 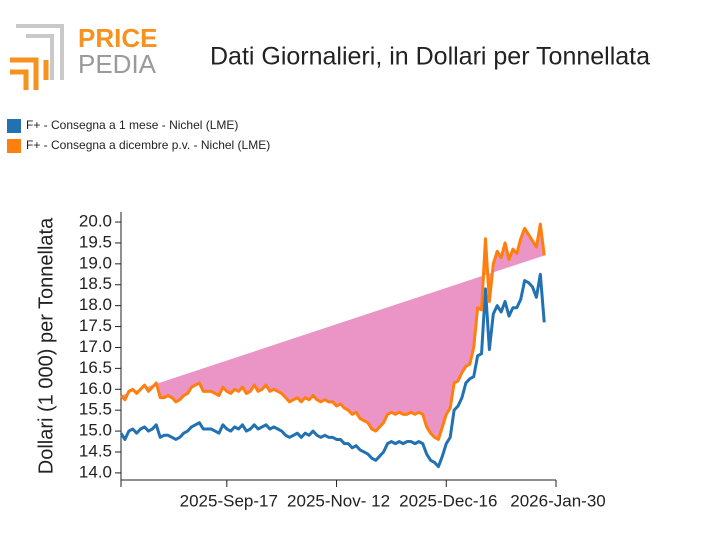 I want to click on logo: PRICE PEDIA, so click(x=83, y=56).